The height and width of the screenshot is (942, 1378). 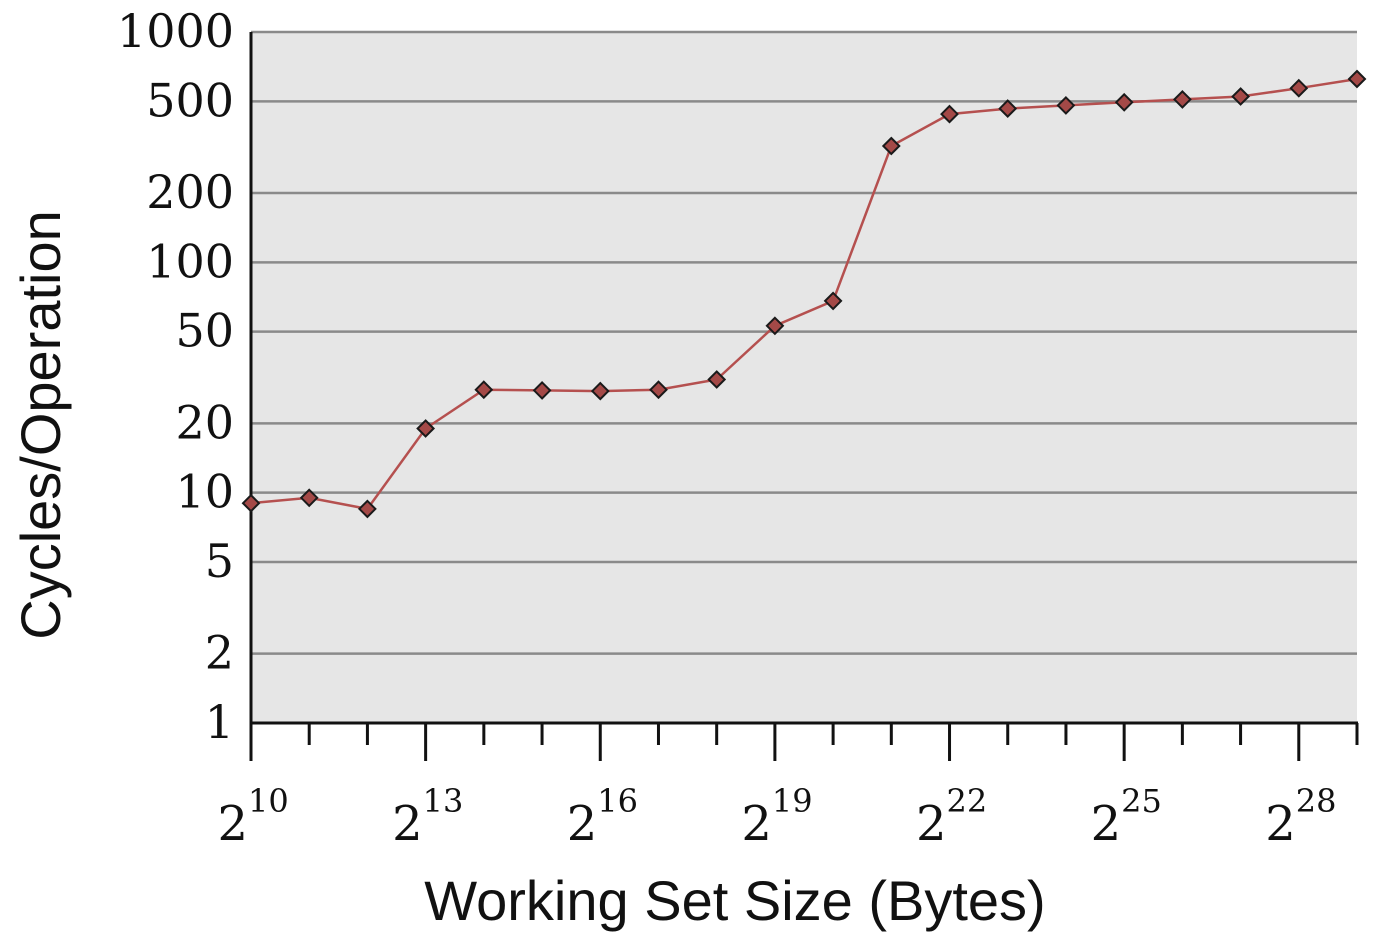 I want to click on x-tick-label: 2 10, so click(x=252, y=817).